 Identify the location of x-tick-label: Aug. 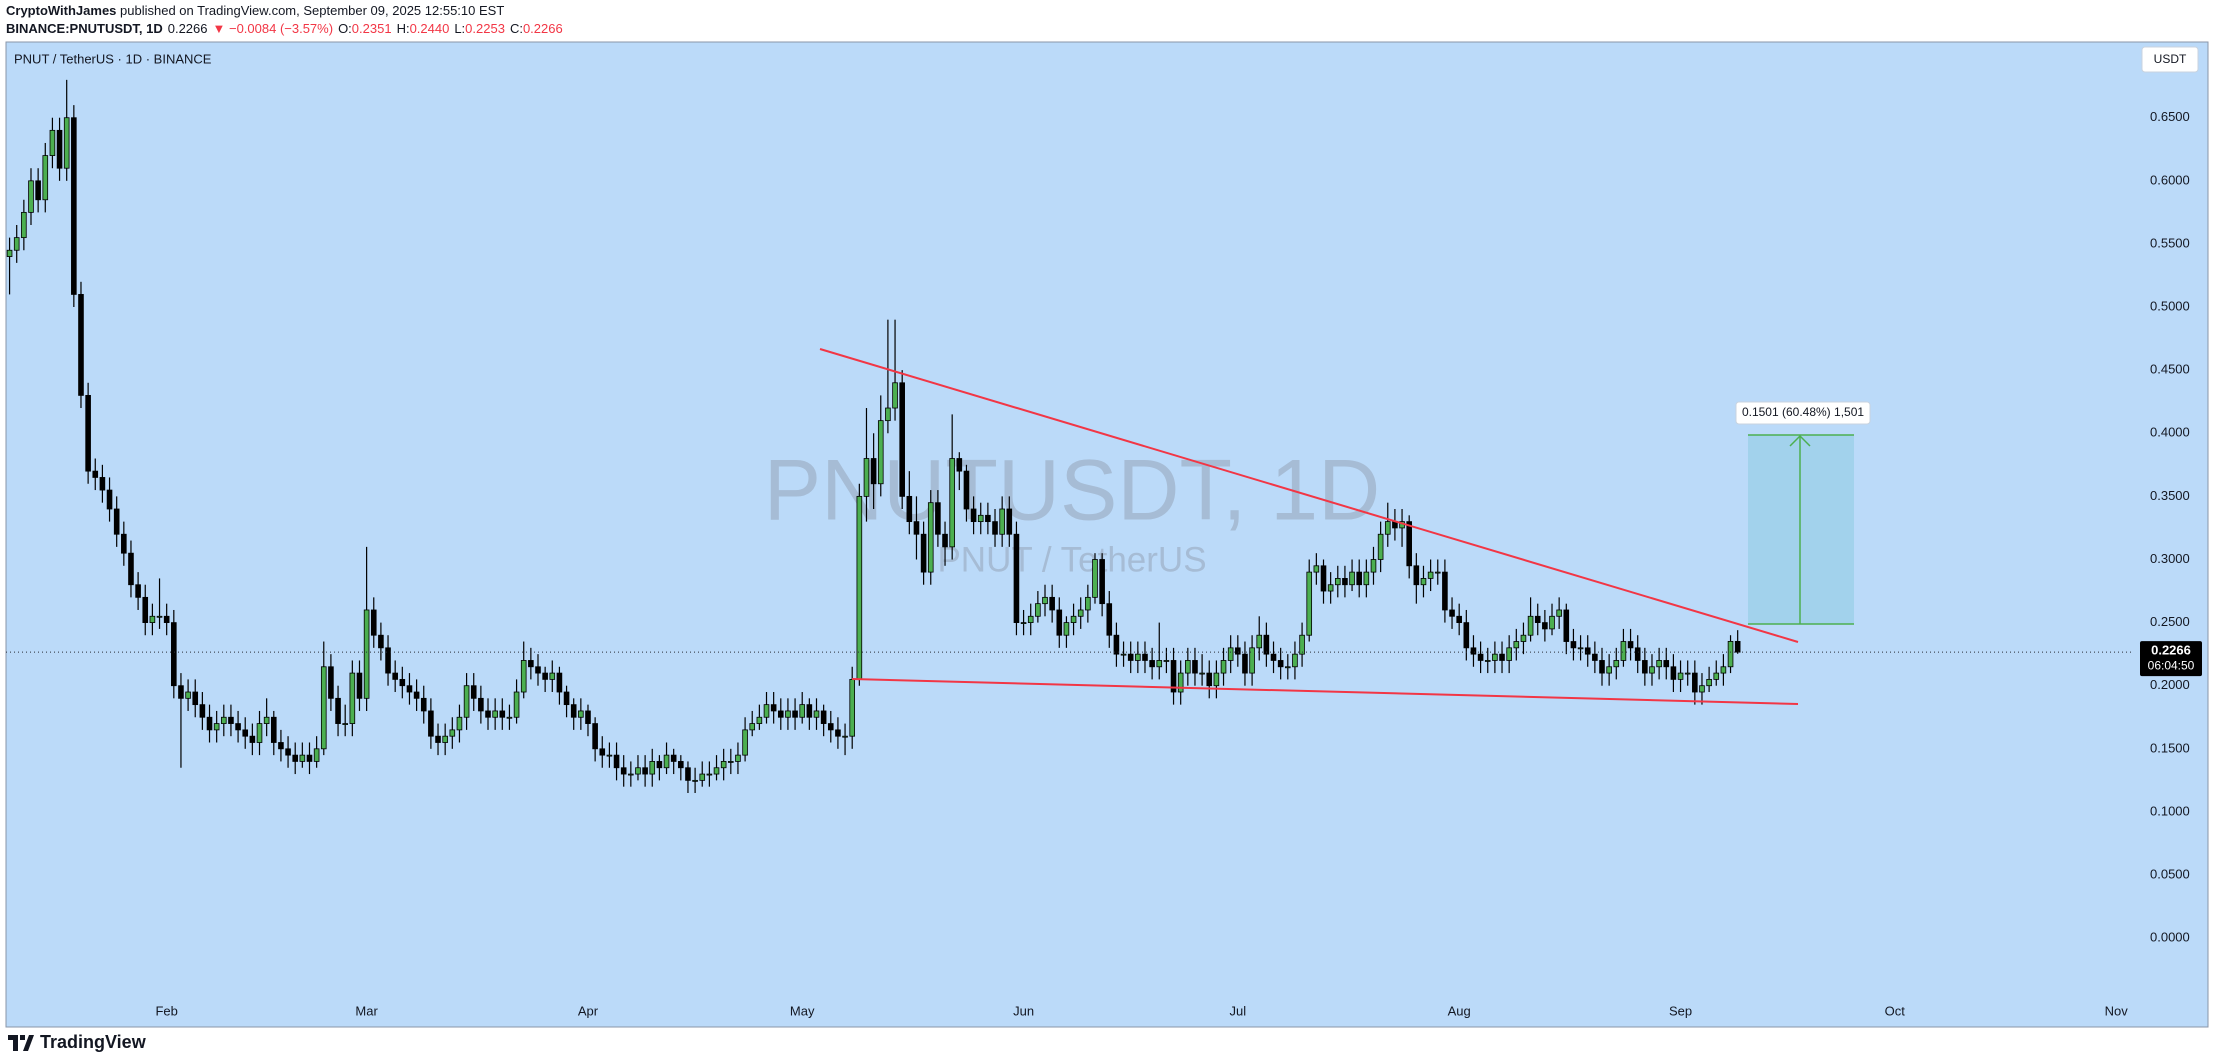
(1459, 1010).